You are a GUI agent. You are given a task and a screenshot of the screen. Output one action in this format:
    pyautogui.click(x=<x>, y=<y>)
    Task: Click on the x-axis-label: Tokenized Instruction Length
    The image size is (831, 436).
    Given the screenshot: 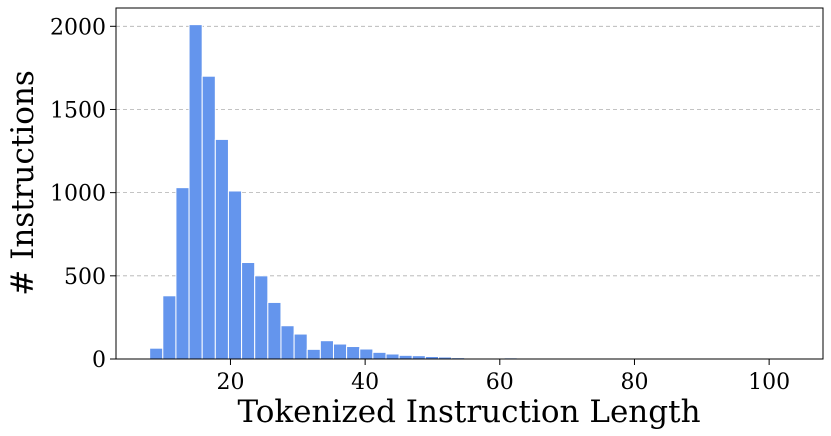 What is the action you would take?
    pyautogui.click(x=468, y=412)
    